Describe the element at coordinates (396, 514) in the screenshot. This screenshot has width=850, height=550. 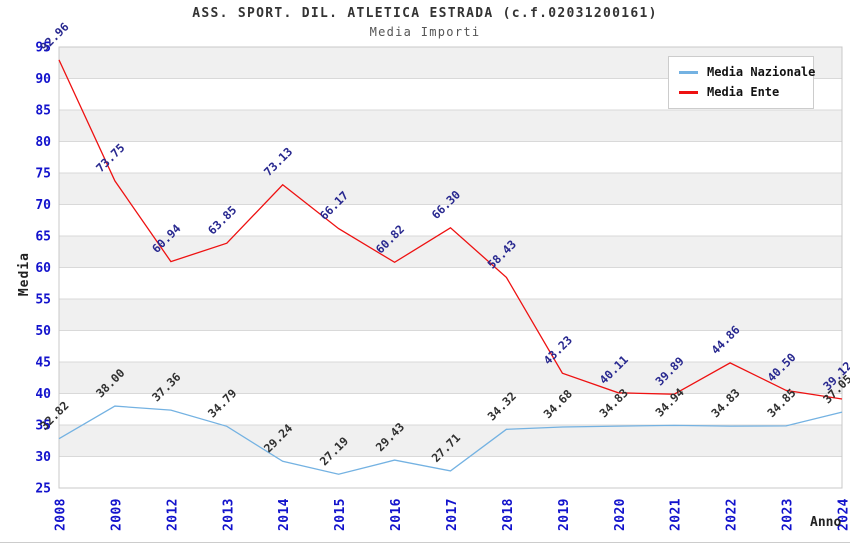
I see `x-tick-label: 2016` at that location.